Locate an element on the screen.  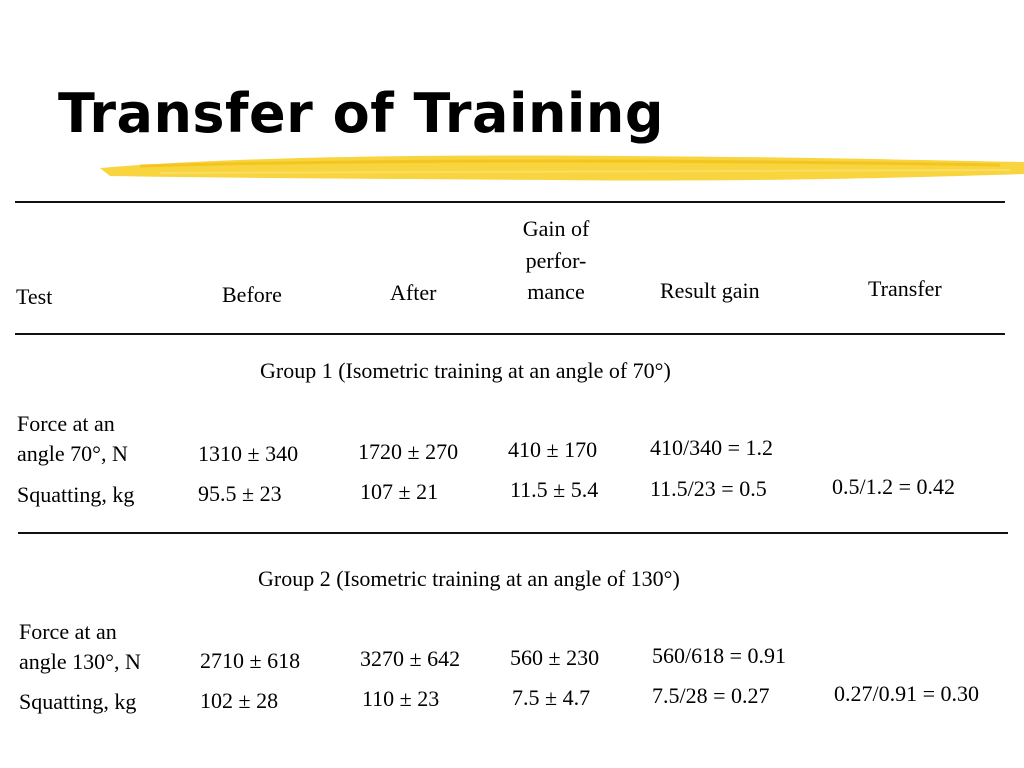
header-test: Test is located at coordinates (34, 296).